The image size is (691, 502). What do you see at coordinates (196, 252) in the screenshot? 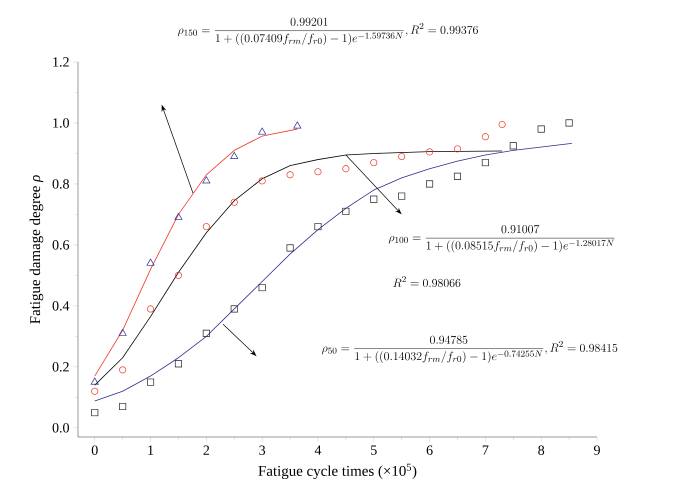
I see `line-series` at bounding box center [196, 252].